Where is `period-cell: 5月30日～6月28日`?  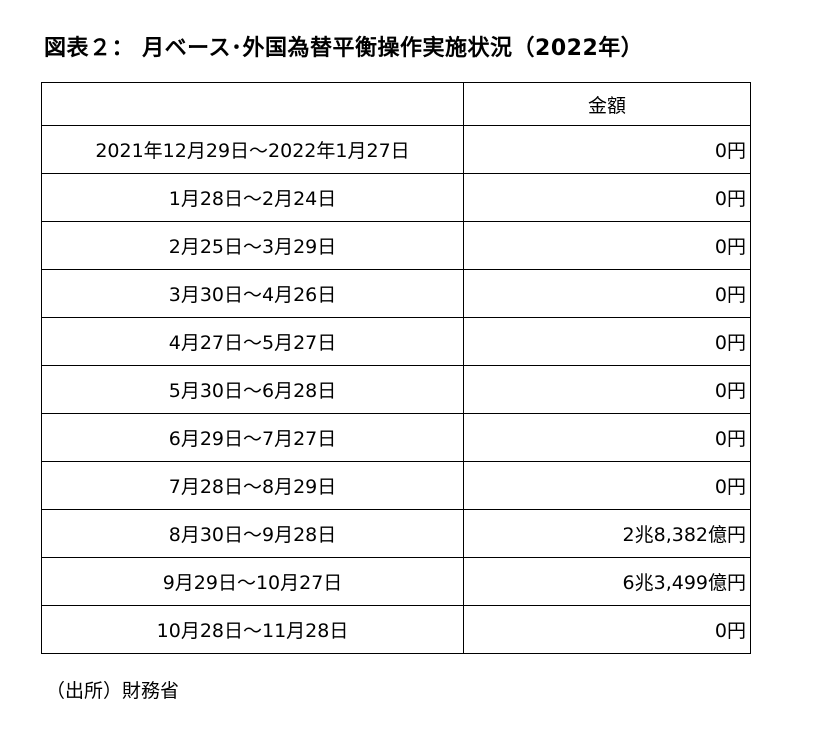 period-cell: 5月30日～6月28日 is located at coordinates (252, 389).